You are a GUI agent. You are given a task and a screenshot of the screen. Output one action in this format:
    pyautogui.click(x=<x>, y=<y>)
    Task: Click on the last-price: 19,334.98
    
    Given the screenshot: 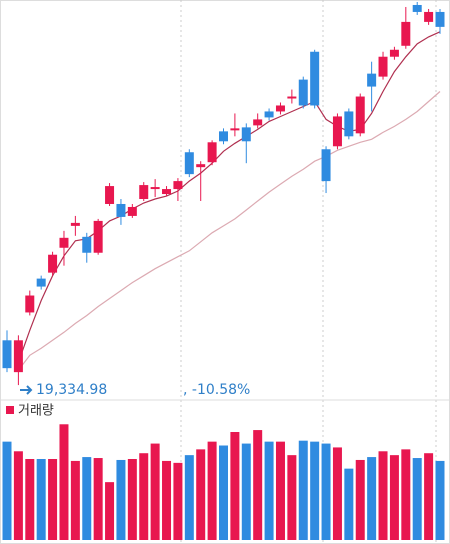 What is the action you would take?
    pyautogui.click(x=71, y=390)
    